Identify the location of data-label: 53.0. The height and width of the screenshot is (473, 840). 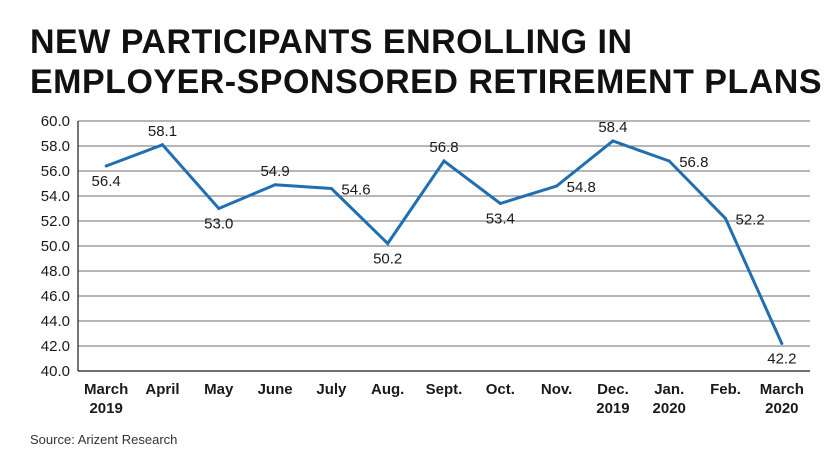
(218, 224).